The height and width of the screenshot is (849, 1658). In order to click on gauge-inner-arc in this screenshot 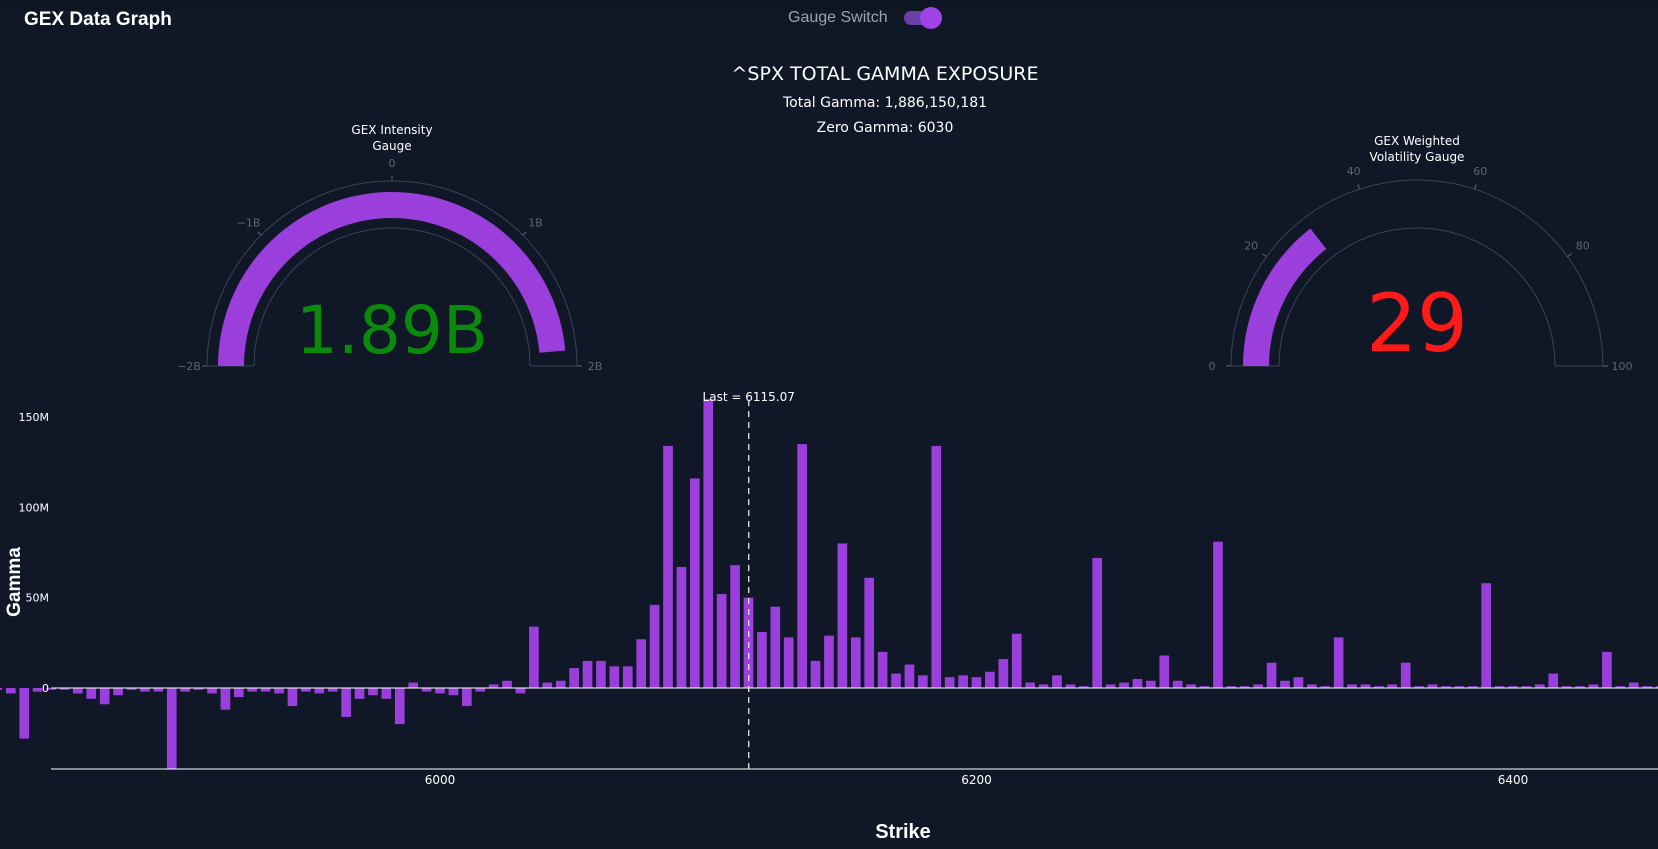, I will do `click(392, 297)`.